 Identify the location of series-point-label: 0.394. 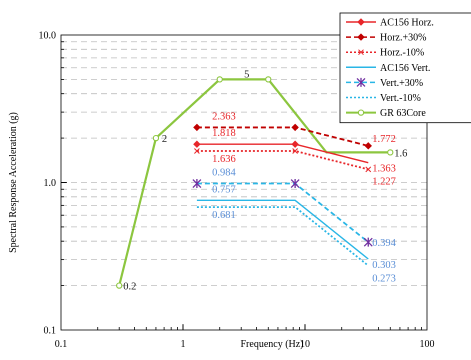
(384, 243).